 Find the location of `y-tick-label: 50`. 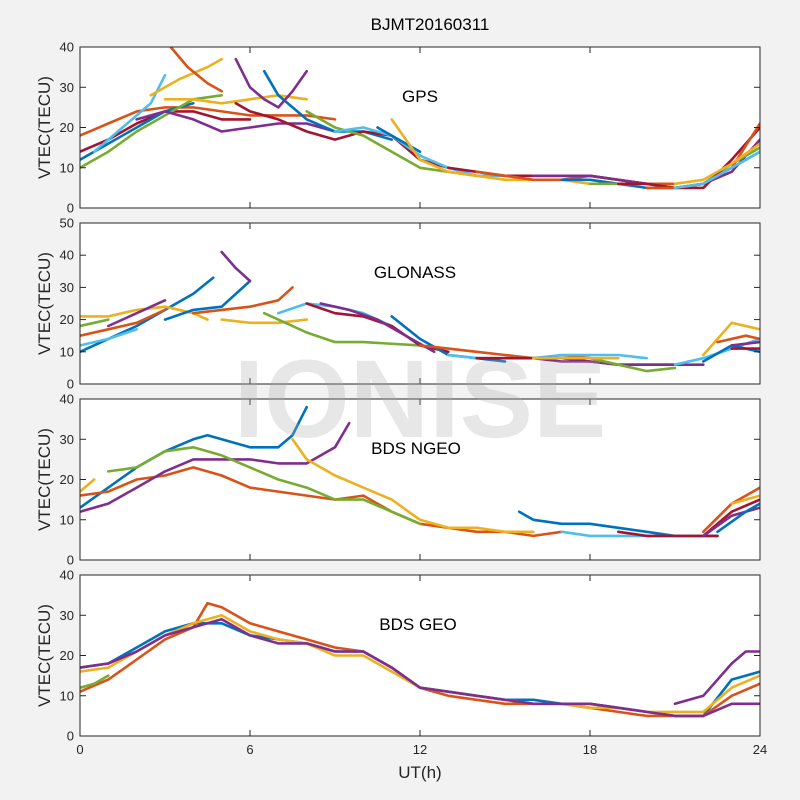

y-tick-label: 50 is located at coordinates (67, 223).